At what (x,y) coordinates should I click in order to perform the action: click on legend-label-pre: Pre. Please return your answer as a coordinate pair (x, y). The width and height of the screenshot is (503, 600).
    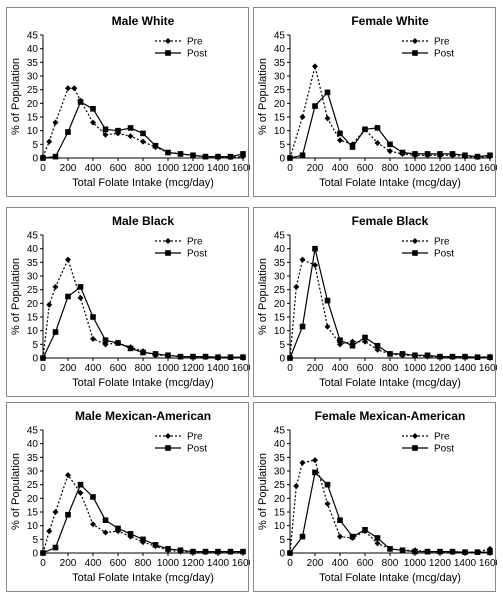
    Looking at the image, I should click on (195, 42).